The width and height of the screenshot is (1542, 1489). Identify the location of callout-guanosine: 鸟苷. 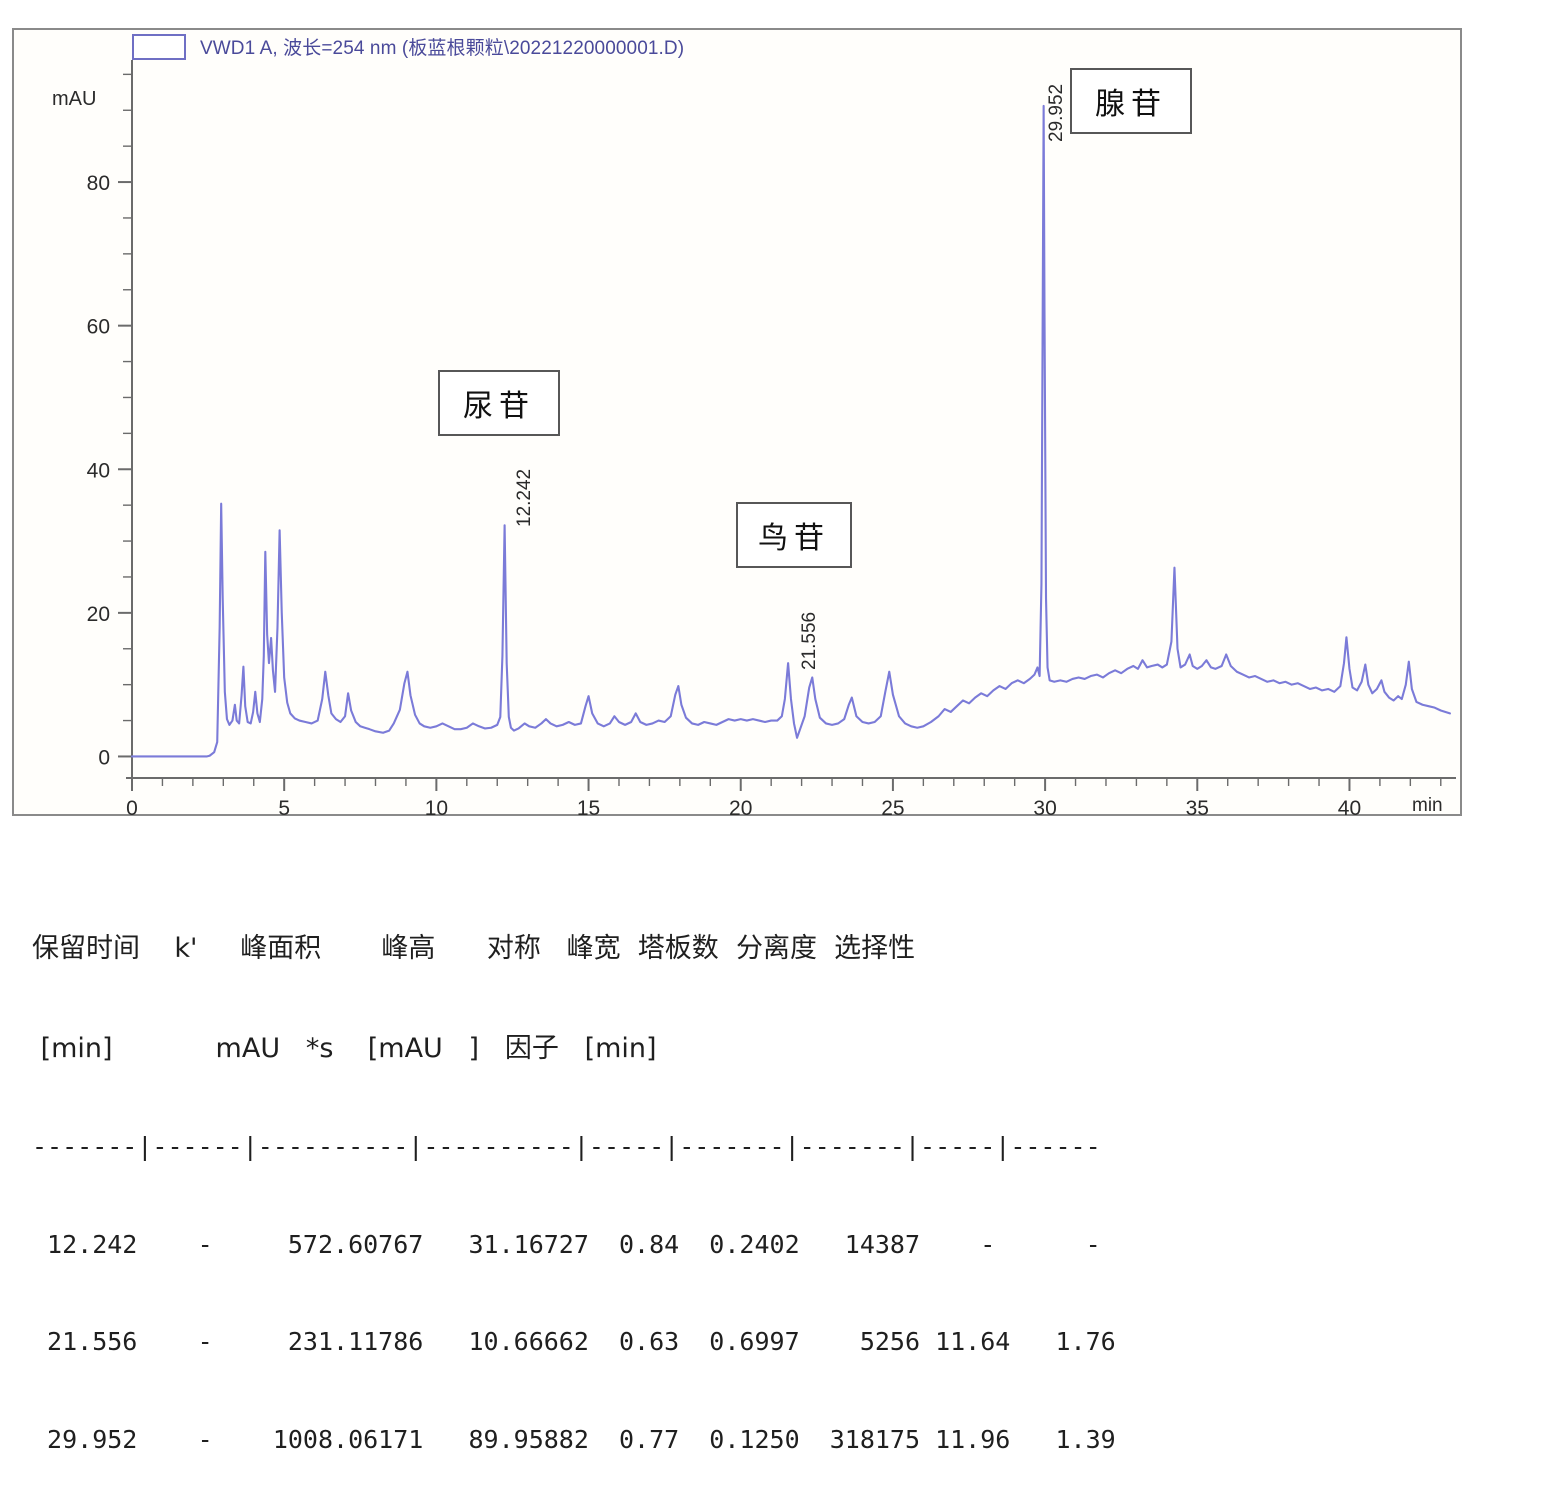
(794, 535).